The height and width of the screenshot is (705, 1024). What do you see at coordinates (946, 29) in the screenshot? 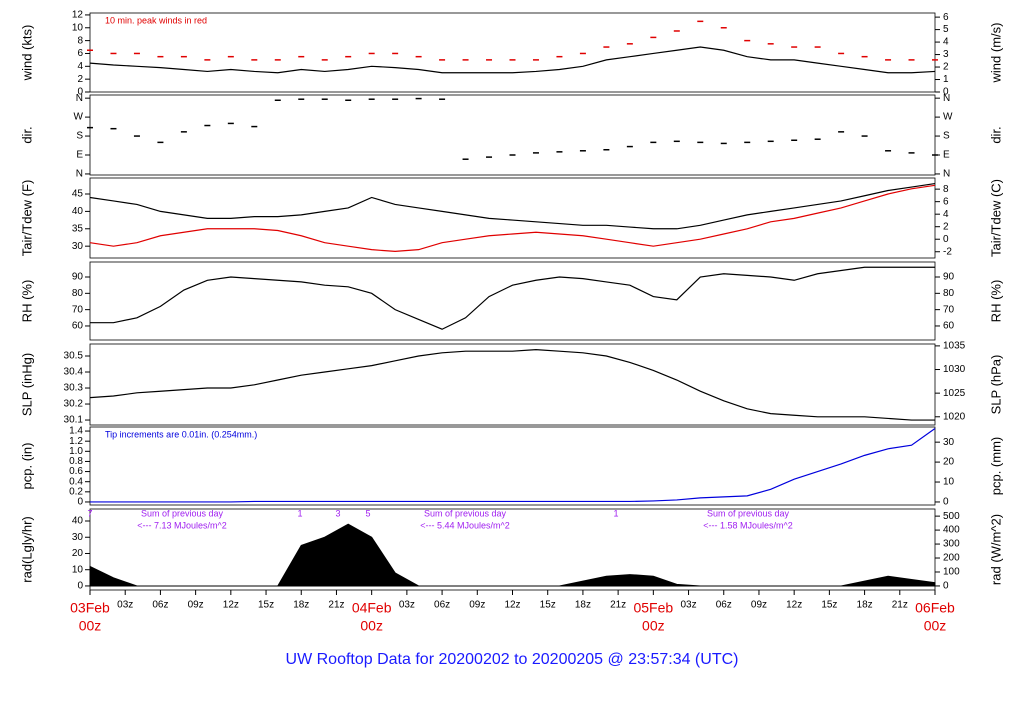
I see `y2-tick-label: 5` at bounding box center [946, 29].